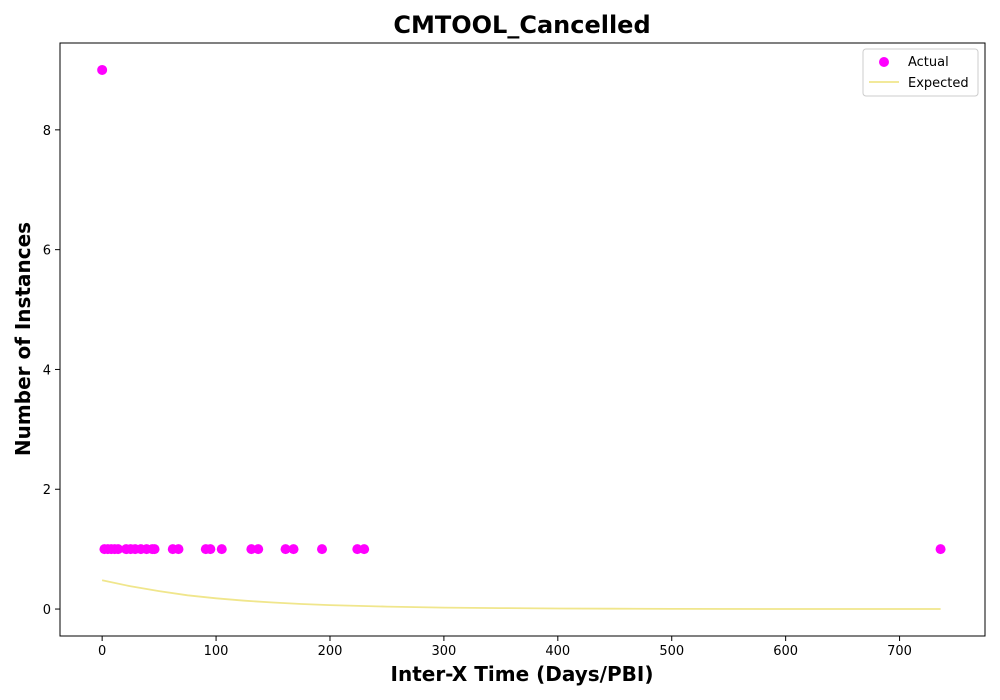 The width and height of the screenshot is (1000, 700). What do you see at coordinates (505, 647) in the screenshot?
I see `x-axis: 0 100 200 300 400 500 600 700` at bounding box center [505, 647].